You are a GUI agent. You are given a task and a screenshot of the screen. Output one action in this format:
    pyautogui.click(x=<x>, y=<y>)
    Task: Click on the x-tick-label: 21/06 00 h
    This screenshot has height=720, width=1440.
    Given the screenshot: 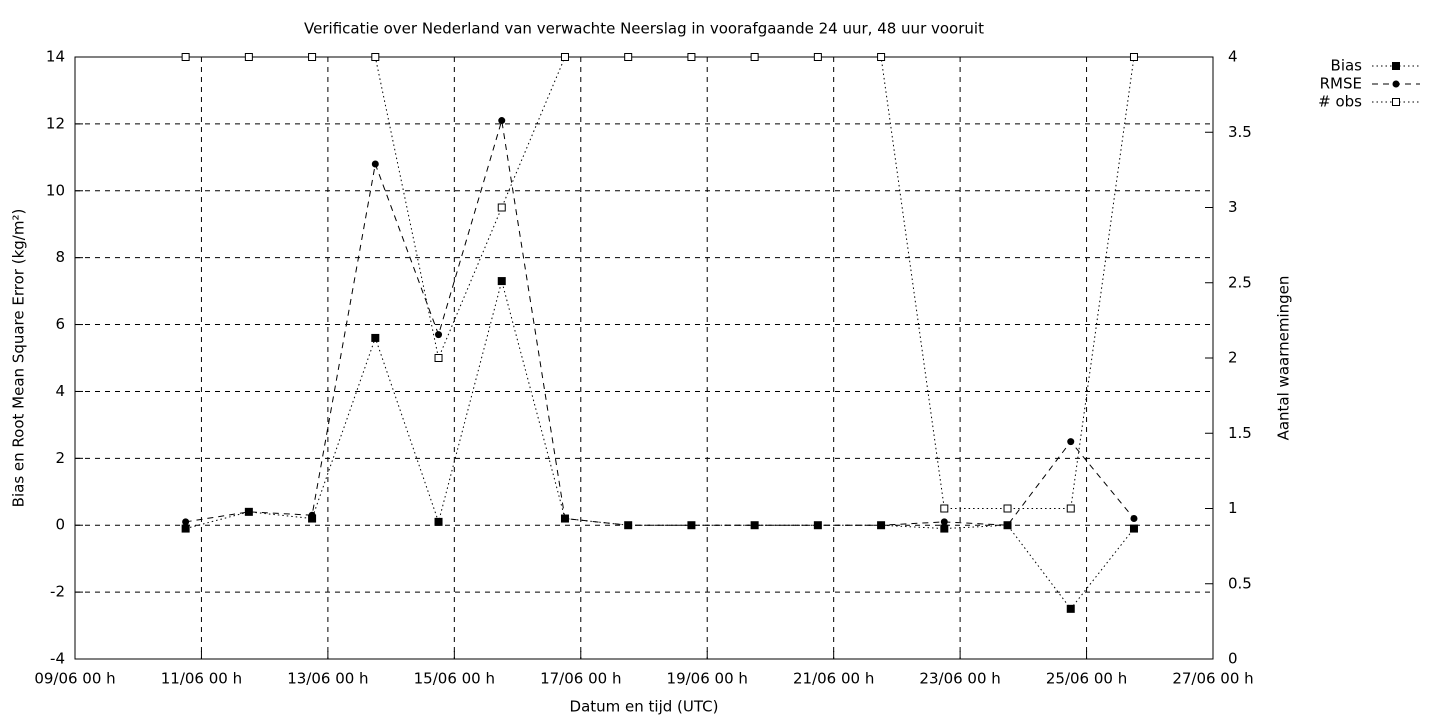 What is the action you would take?
    pyautogui.click(x=833, y=679)
    